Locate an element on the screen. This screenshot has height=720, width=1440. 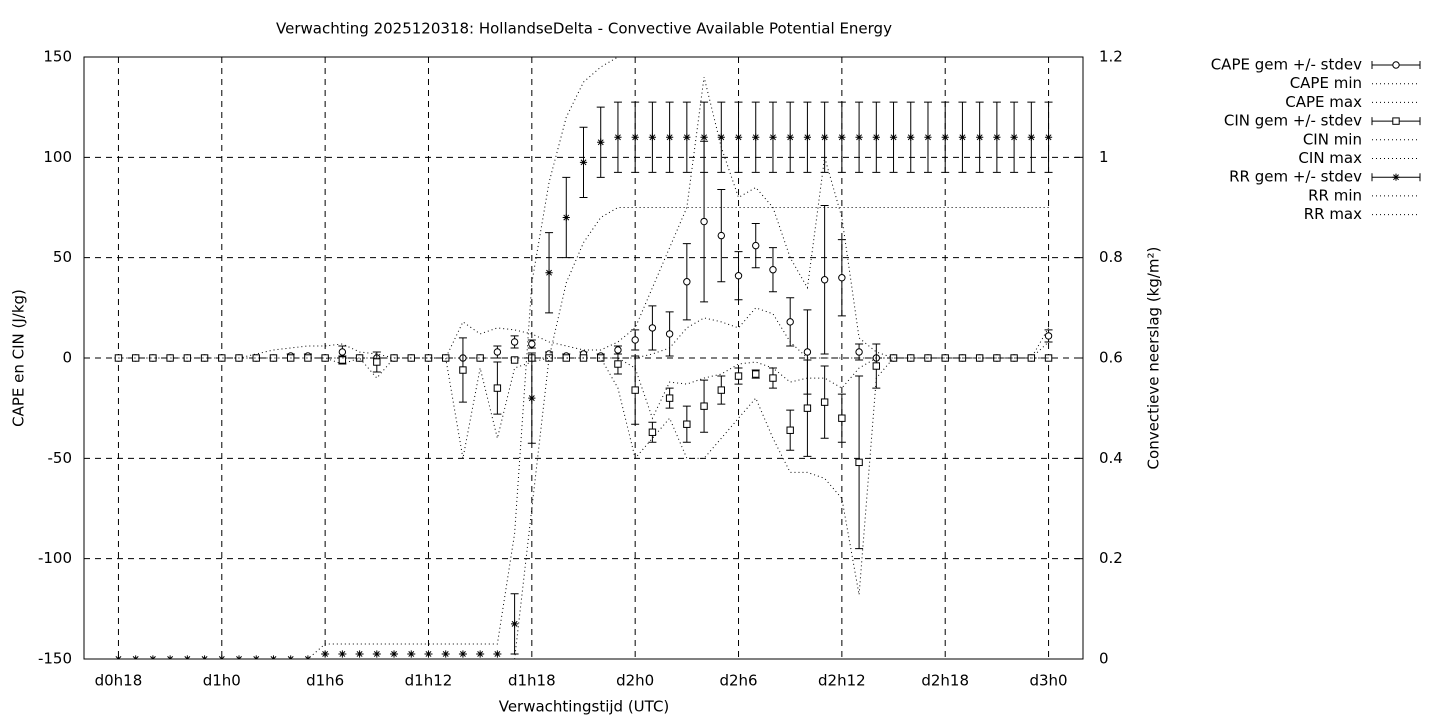
y2-tick-label: 1 is located at coordinates (1104, 157).